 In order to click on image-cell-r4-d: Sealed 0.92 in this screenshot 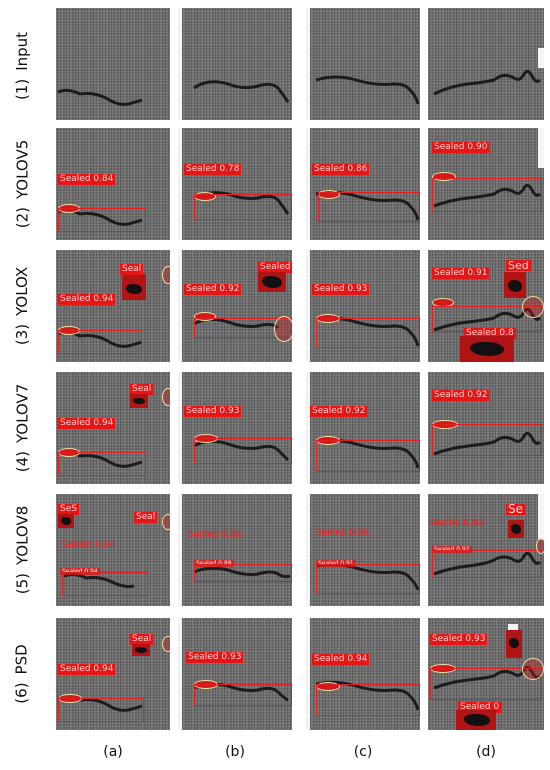, I will do `click(486, 428)`.